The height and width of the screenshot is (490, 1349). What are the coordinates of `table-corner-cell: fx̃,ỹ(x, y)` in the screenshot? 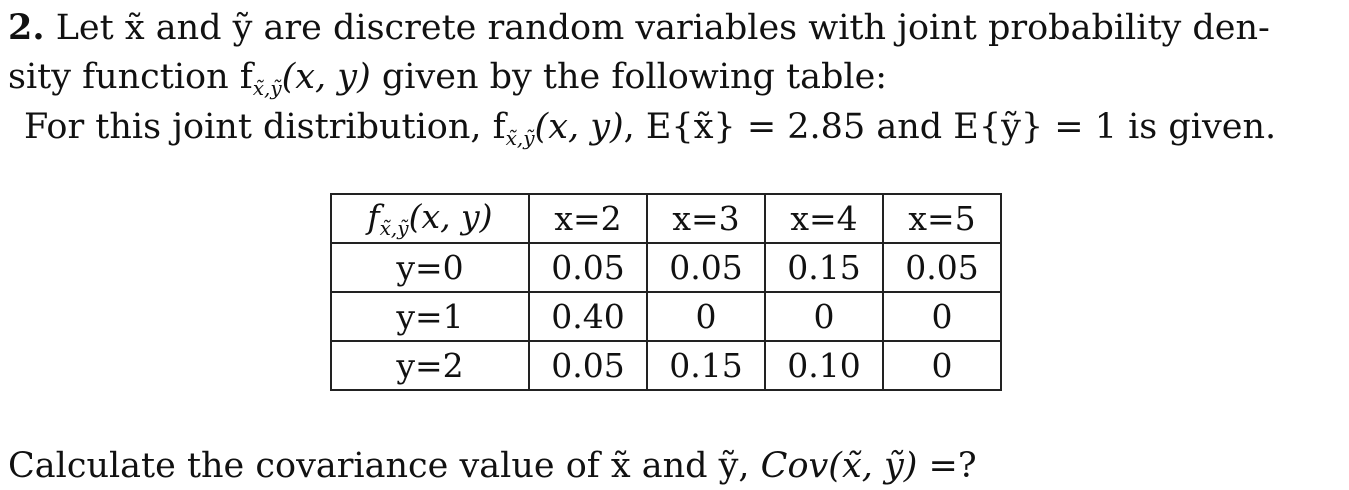 It's located at (430, 218).